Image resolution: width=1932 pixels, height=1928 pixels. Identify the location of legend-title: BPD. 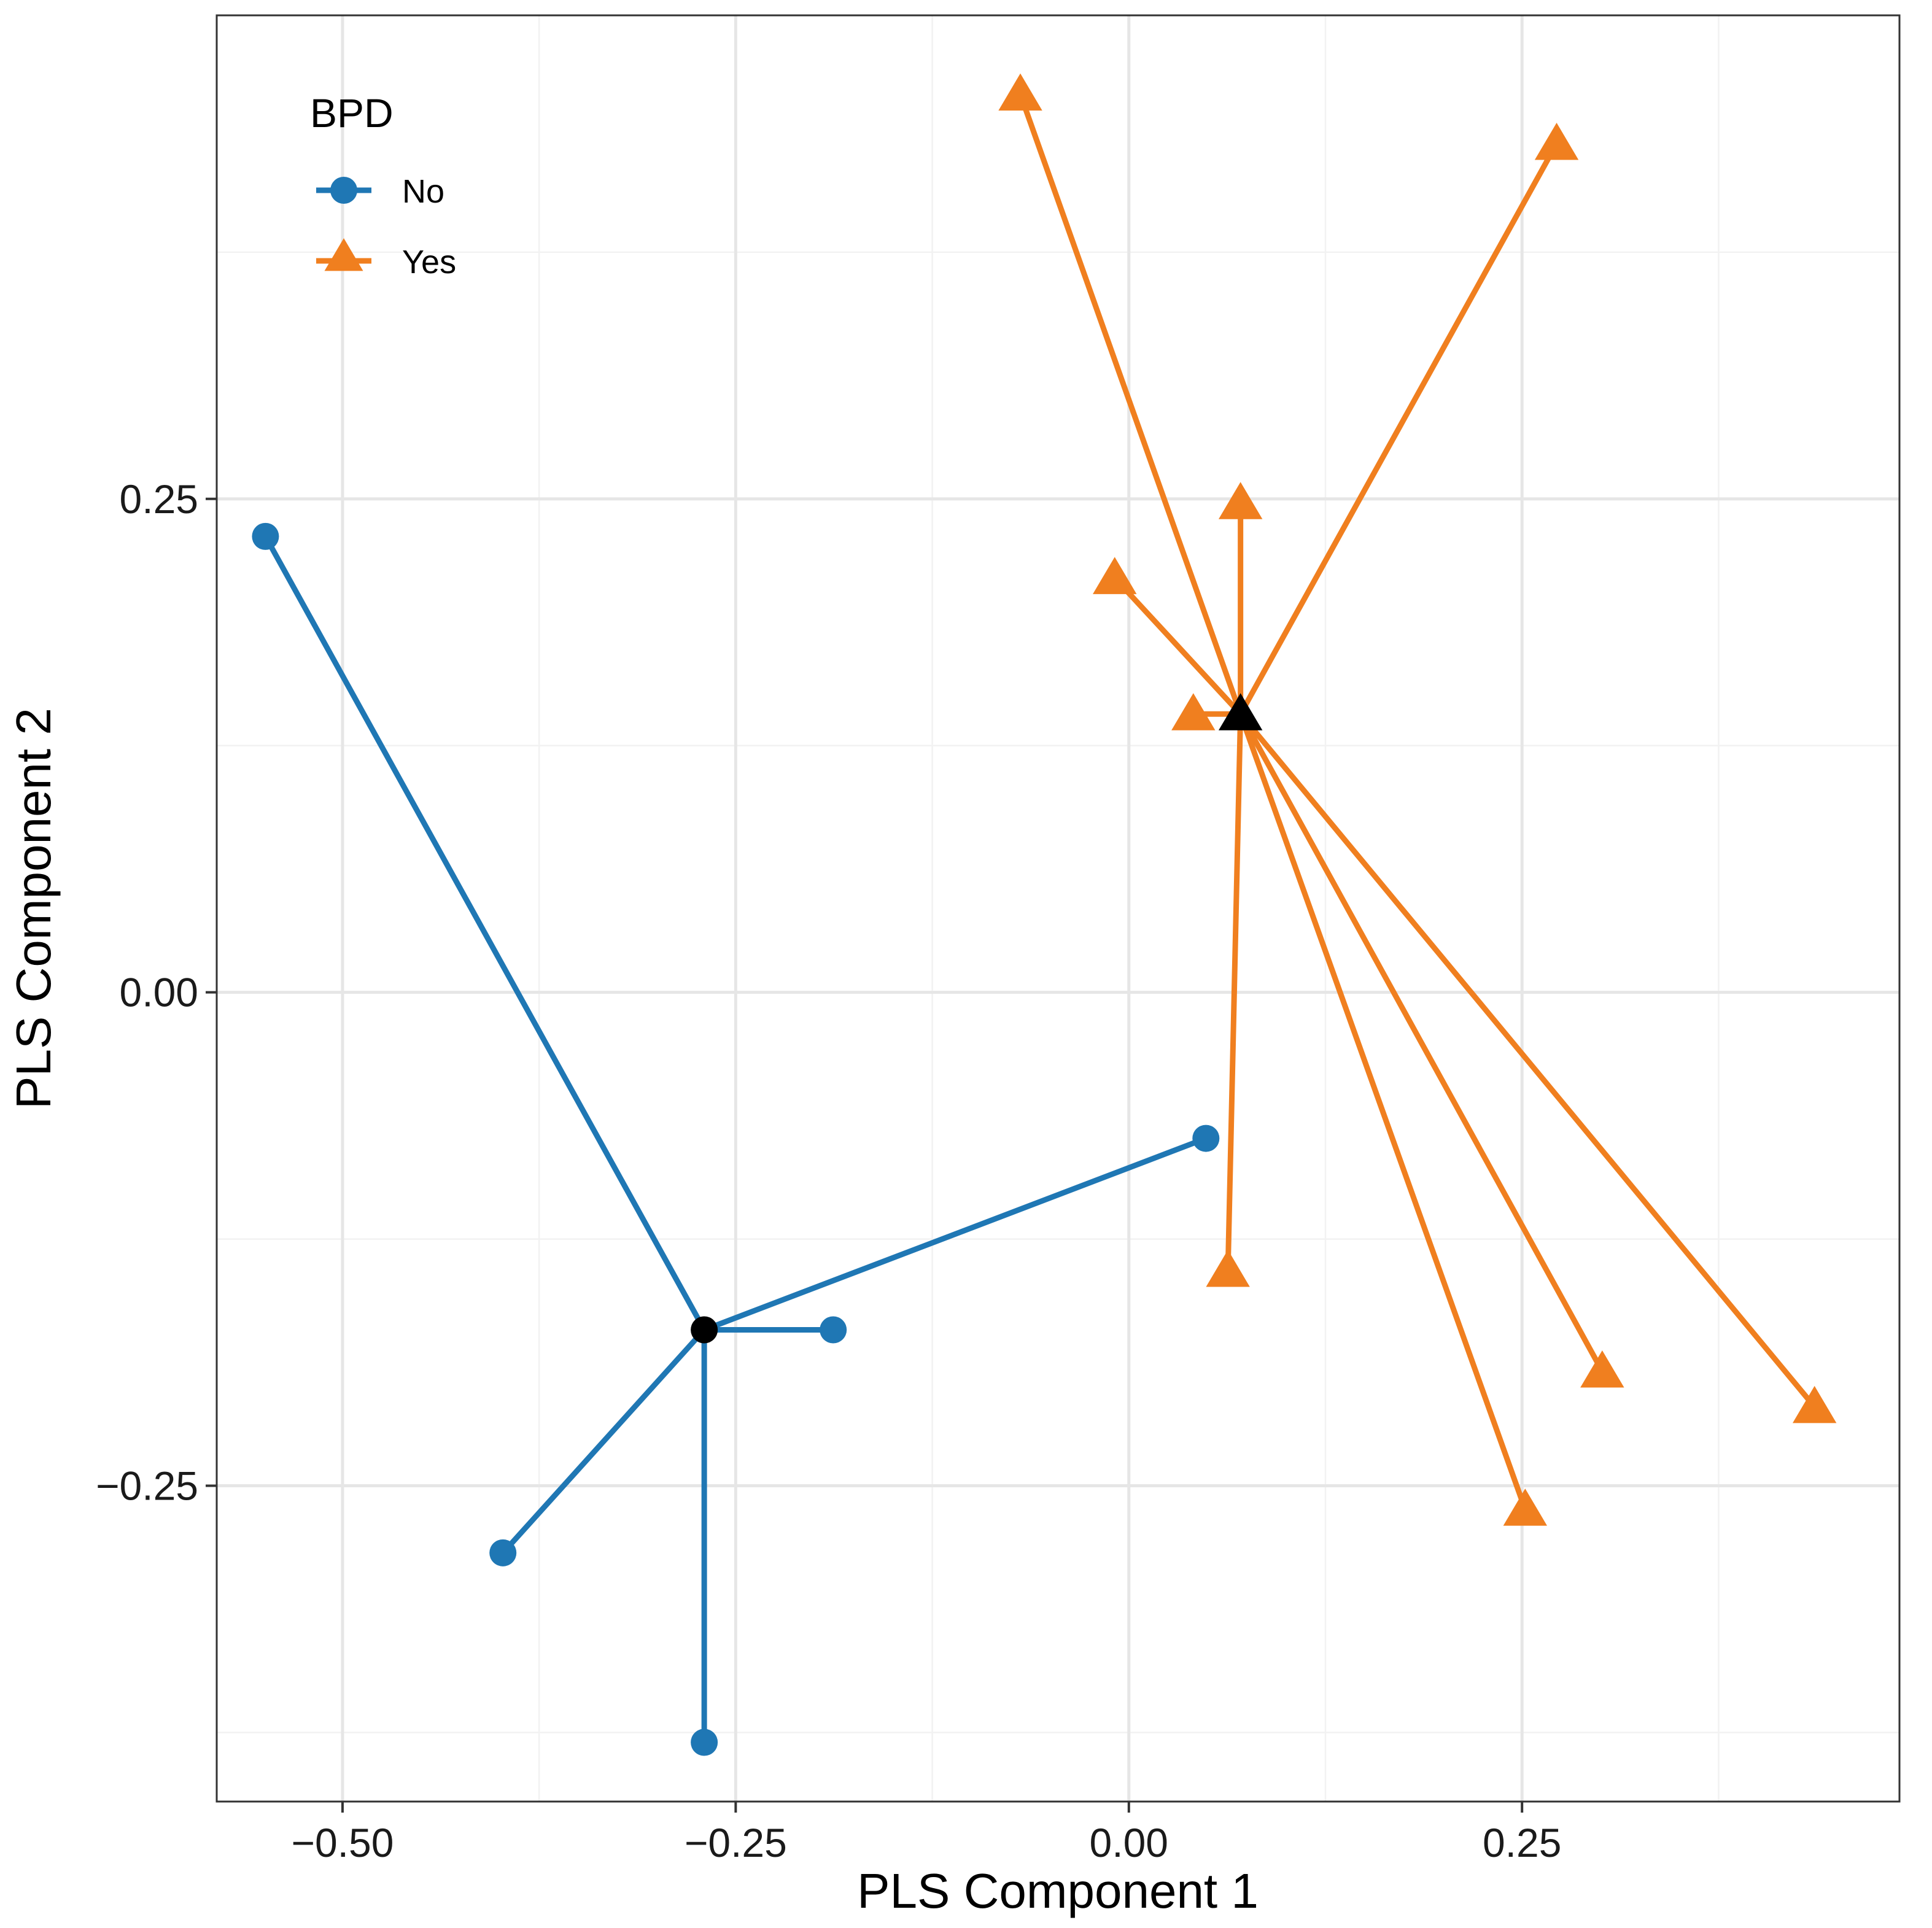
(352, 113).